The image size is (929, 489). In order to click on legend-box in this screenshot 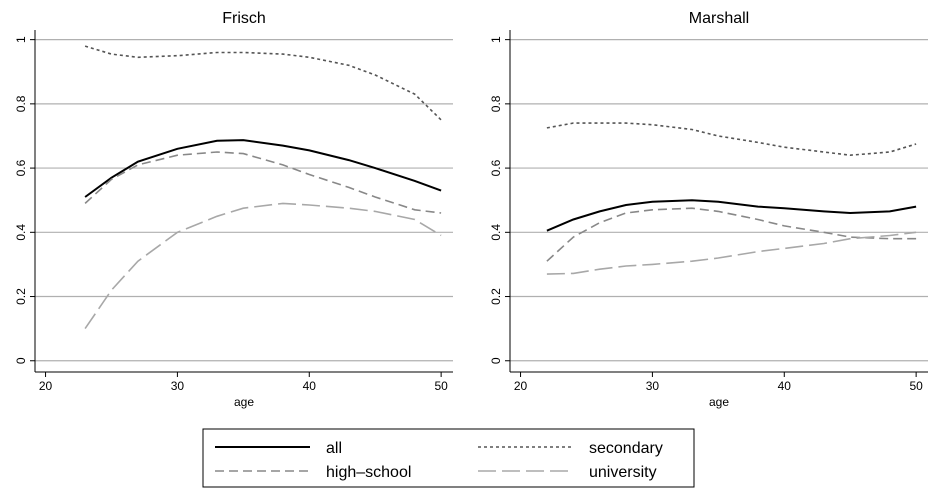, I will do `click(448, 458)`.